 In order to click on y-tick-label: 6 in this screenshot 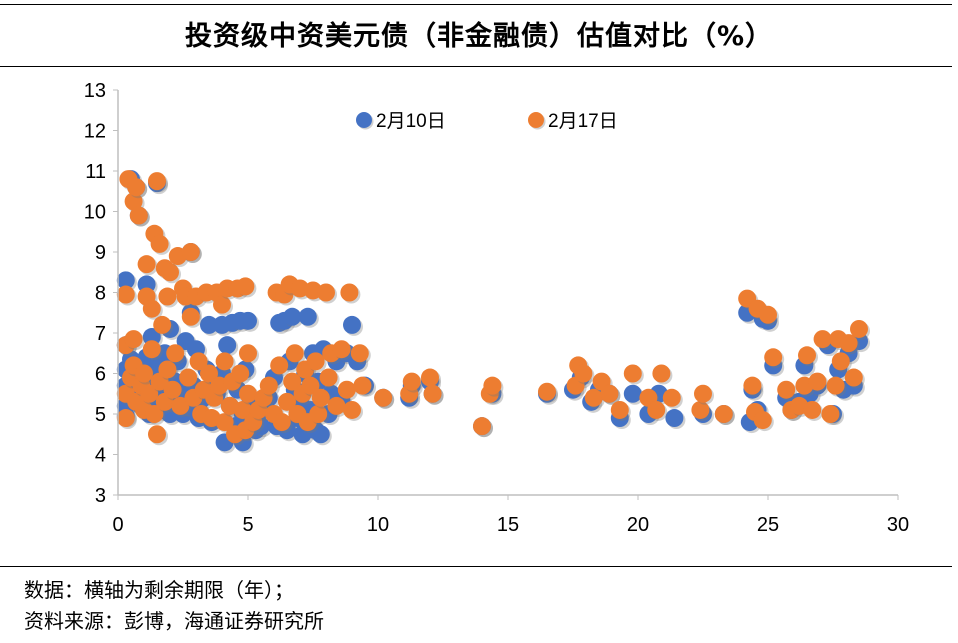, I will do `click(100, 375)`.